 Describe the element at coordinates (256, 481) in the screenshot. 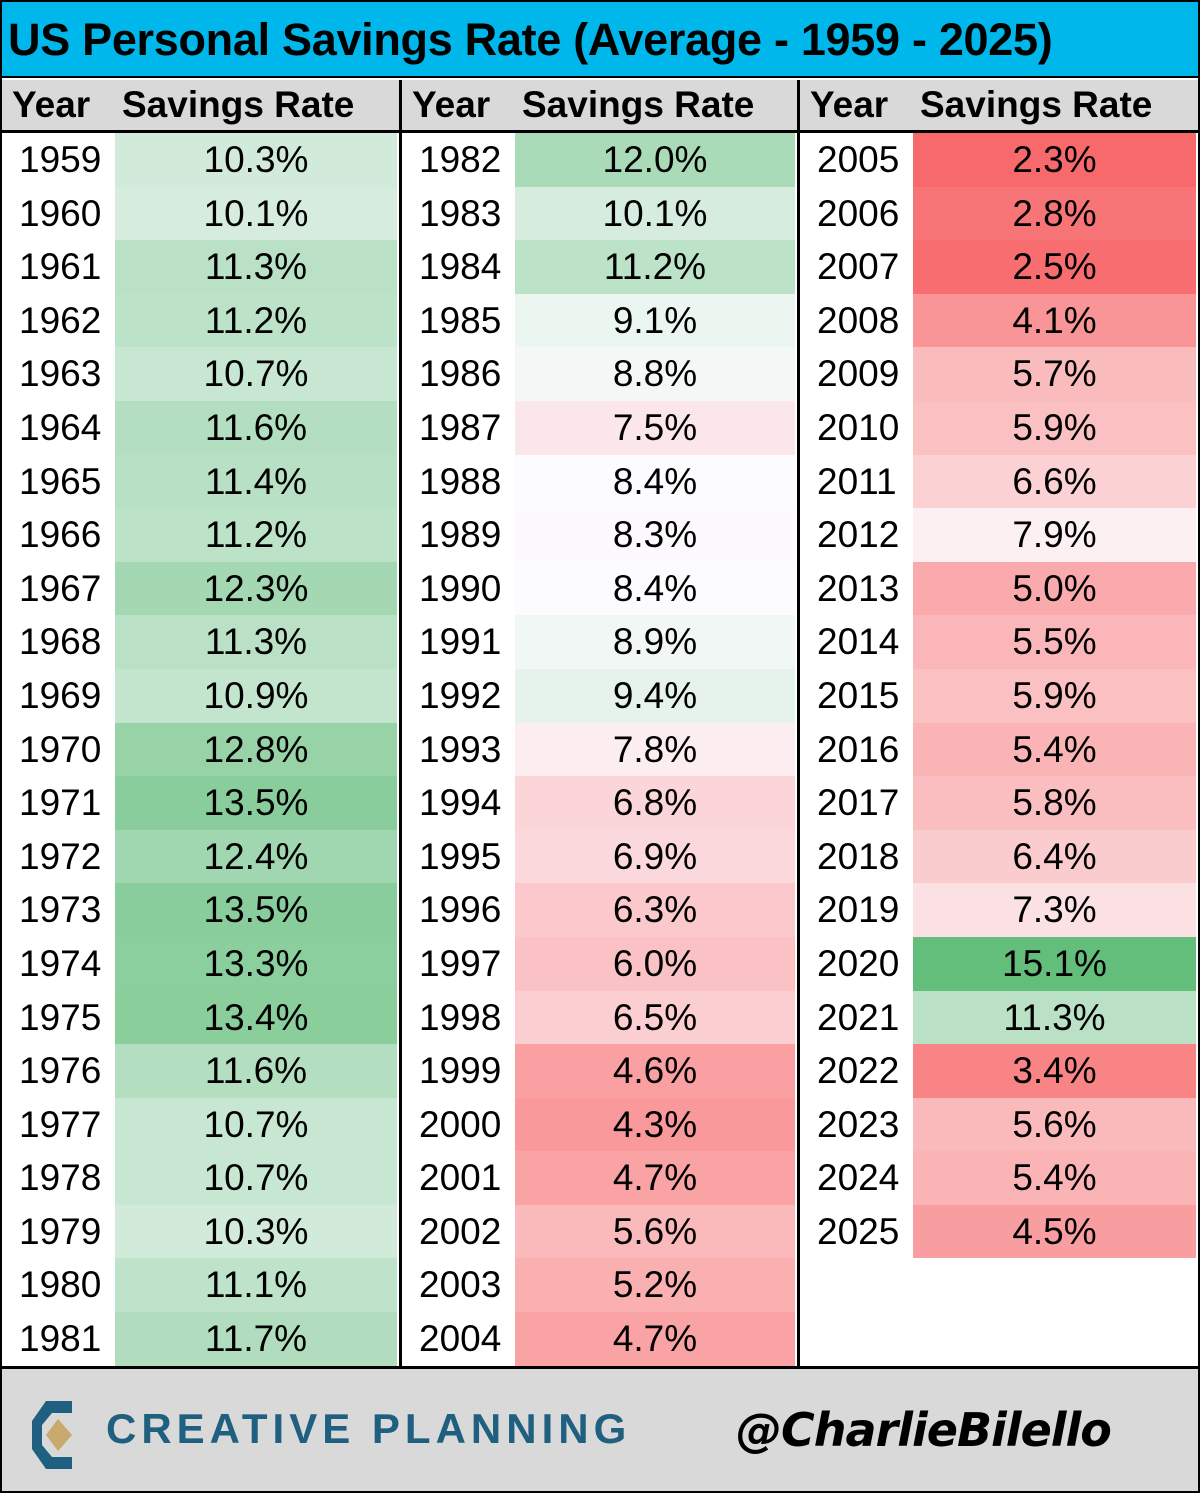

I see `savings-rate-cell: 11.4%` at that location.